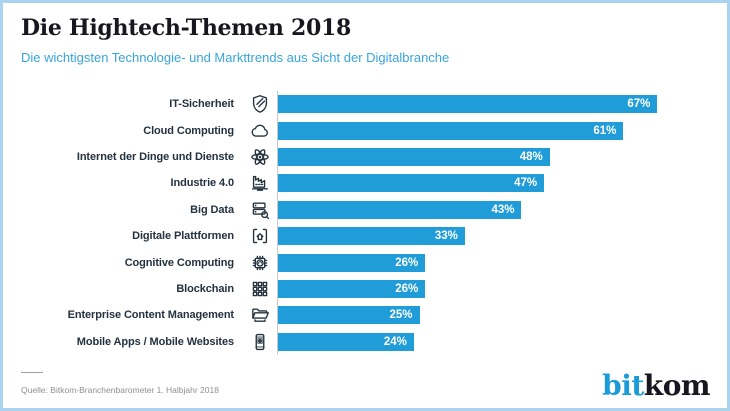 The image size is (730, 411). I want to click on chart-row: Internet der Dinge und Dienste 48%, so click(366, 157).